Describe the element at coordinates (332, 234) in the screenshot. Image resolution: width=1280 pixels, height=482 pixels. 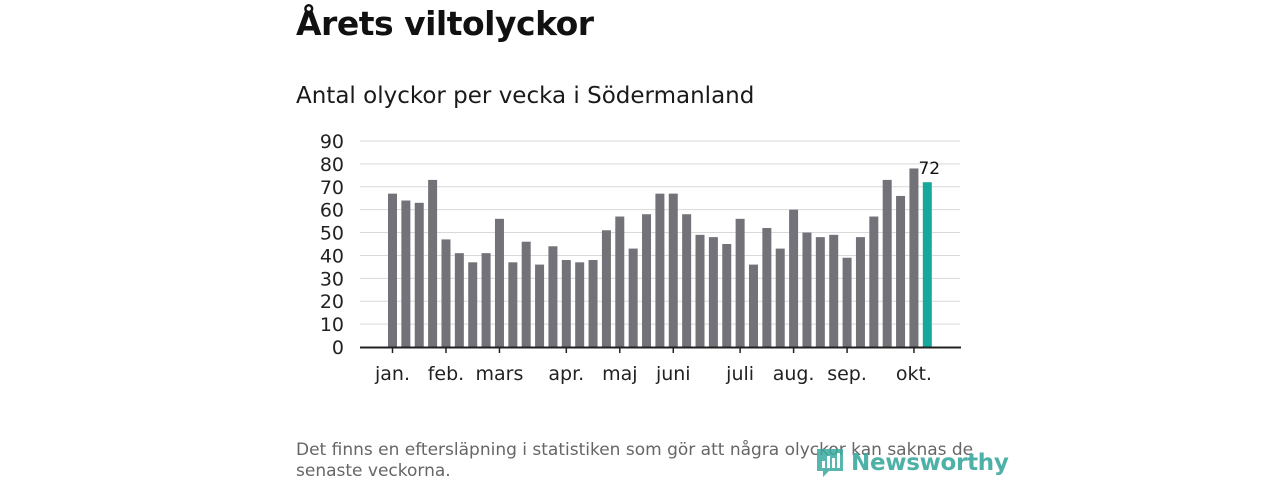
I see `y-tick-label: 50` at that location.